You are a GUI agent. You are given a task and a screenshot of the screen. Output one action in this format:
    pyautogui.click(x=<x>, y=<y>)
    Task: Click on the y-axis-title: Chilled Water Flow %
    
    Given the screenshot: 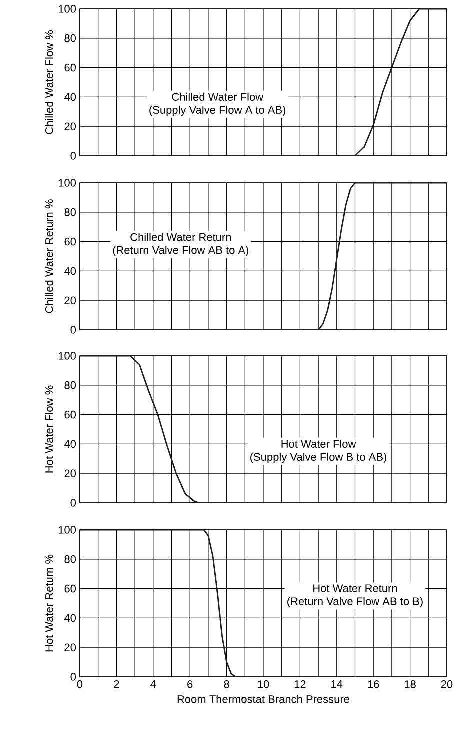 What is the action you would take?
    pyautogui.click(x=49, y=82)
    